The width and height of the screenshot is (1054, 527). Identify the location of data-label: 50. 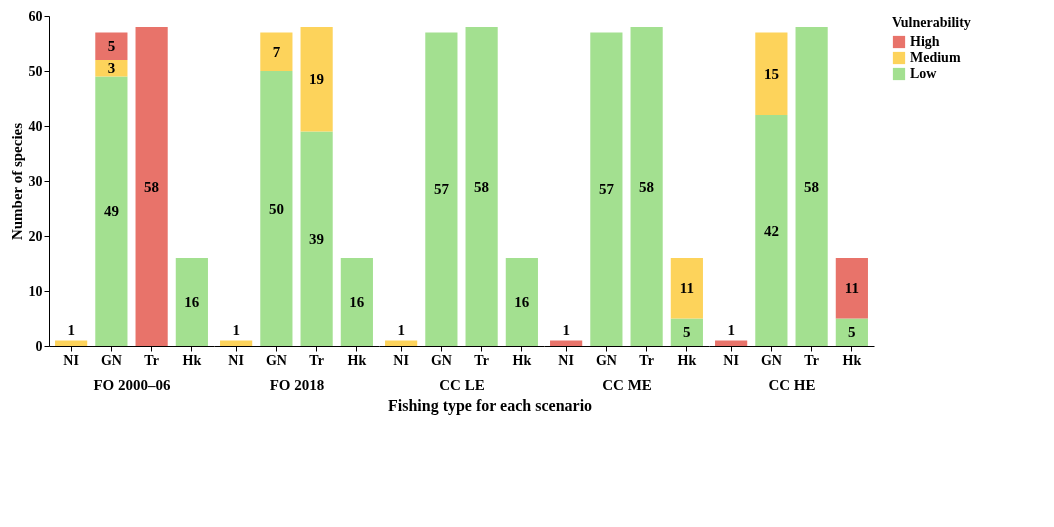
(276, 208).